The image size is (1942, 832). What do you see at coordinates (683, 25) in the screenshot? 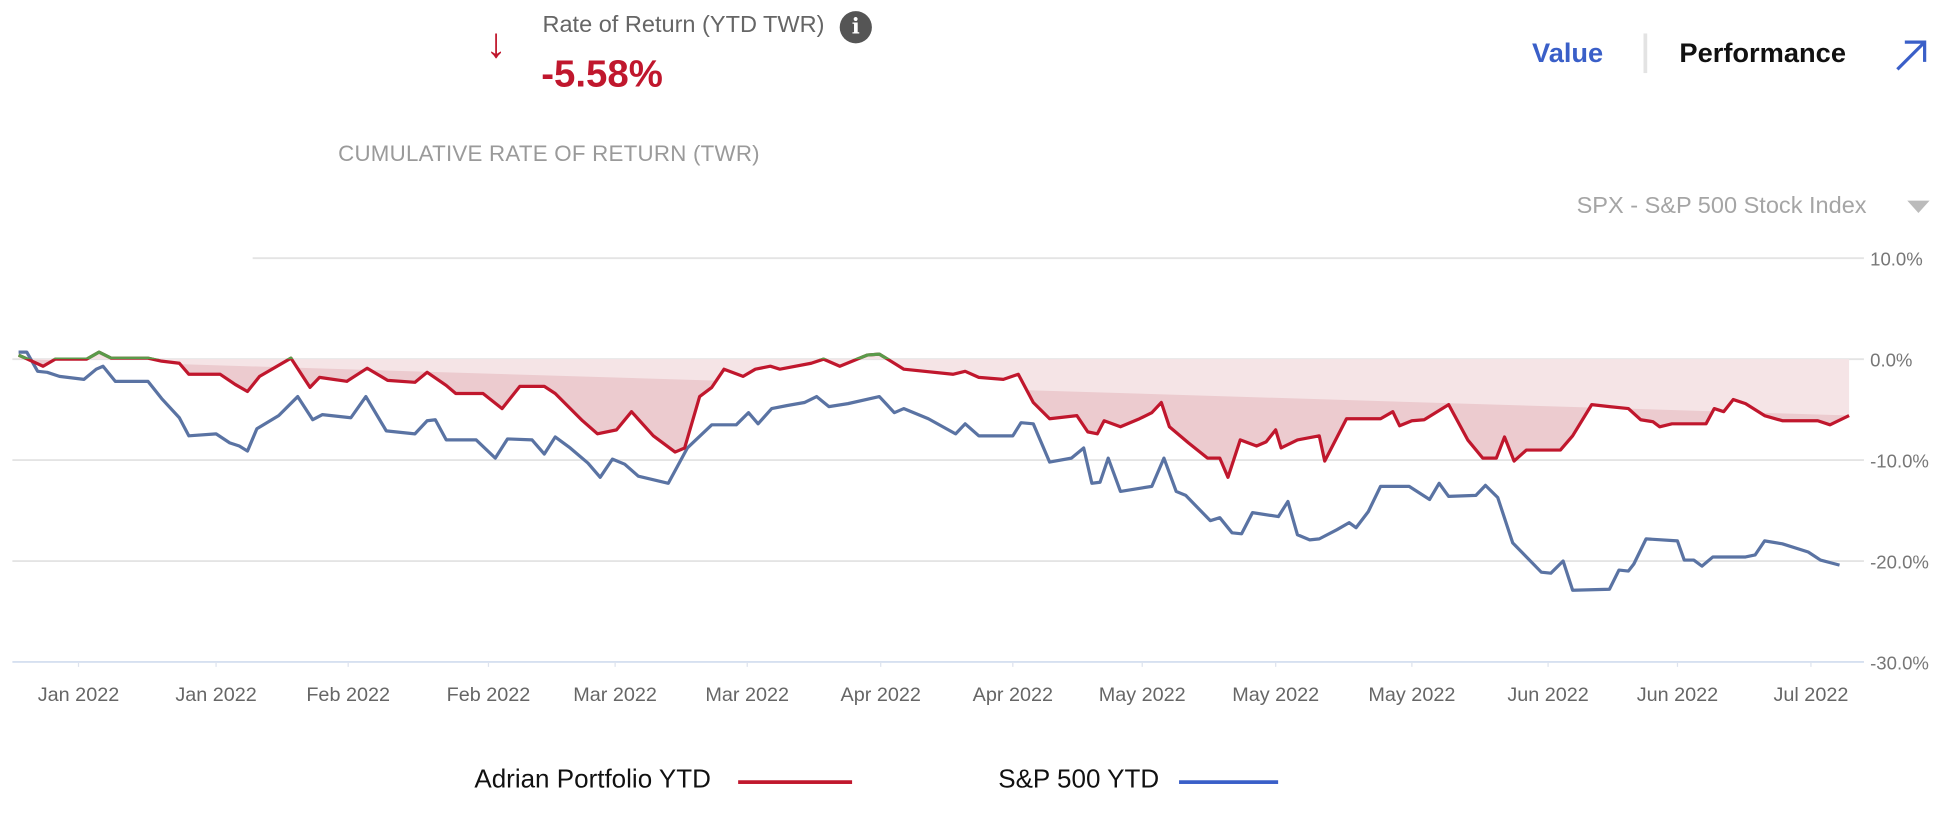
I see `rate-of-return-label: Rate of Return (YTD TWR)` at bounding box center [683, 25].